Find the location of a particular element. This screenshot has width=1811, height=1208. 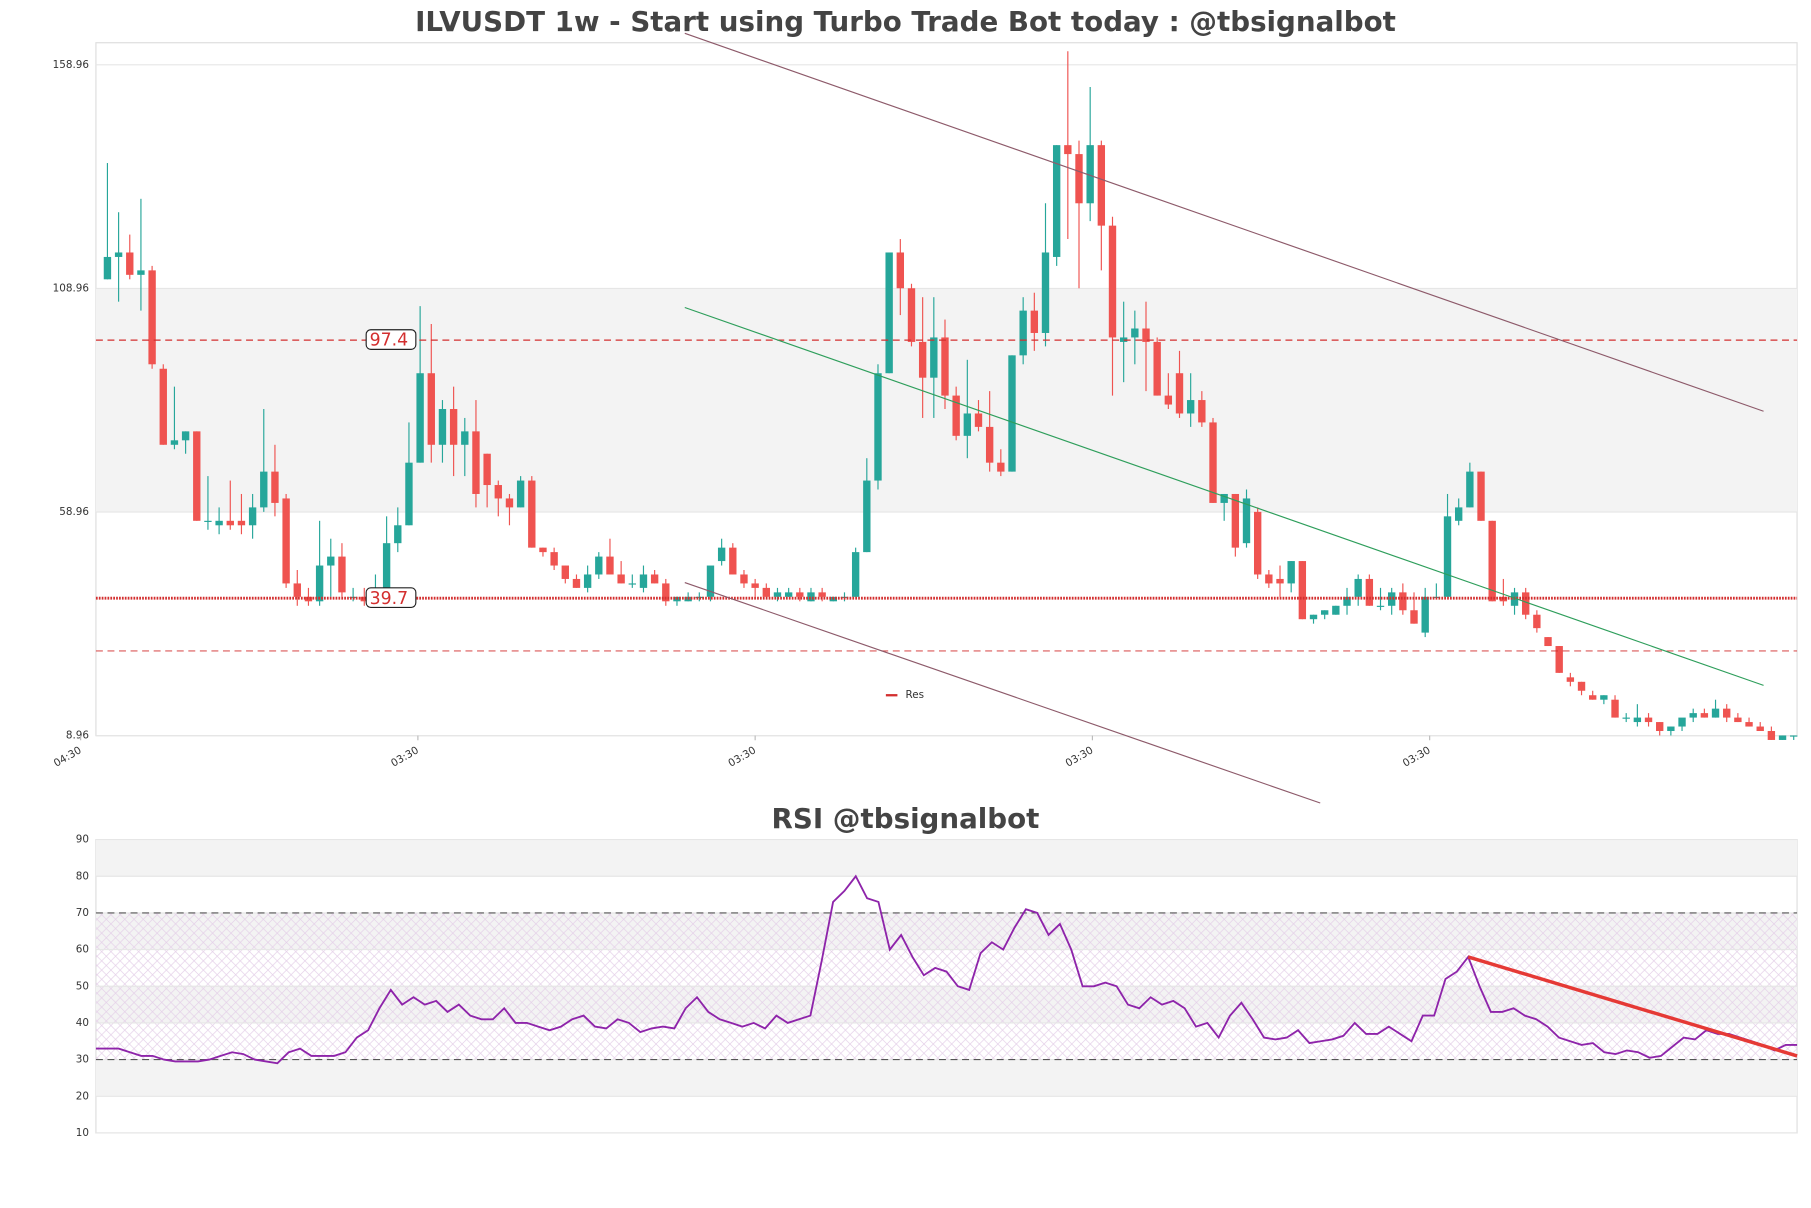

rsi-trend-line is located at coordinates (1632, 1006).